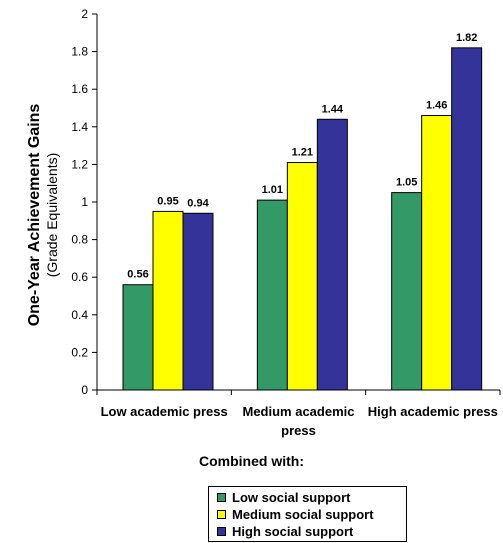  Describe the element at coordinates (436, 106) in the screenshot. I see `data-label: 1.46` at that location.